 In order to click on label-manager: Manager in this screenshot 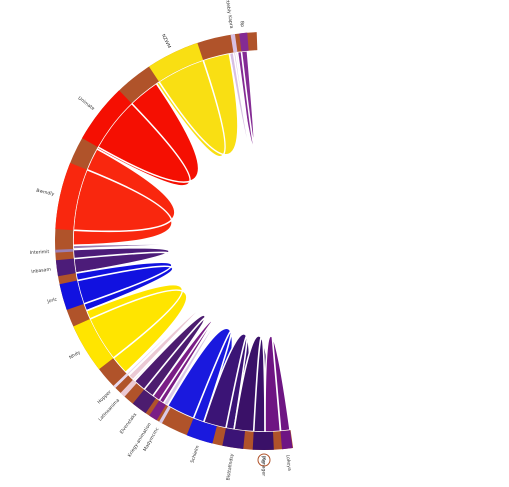, I will do `click(264, 466)`.